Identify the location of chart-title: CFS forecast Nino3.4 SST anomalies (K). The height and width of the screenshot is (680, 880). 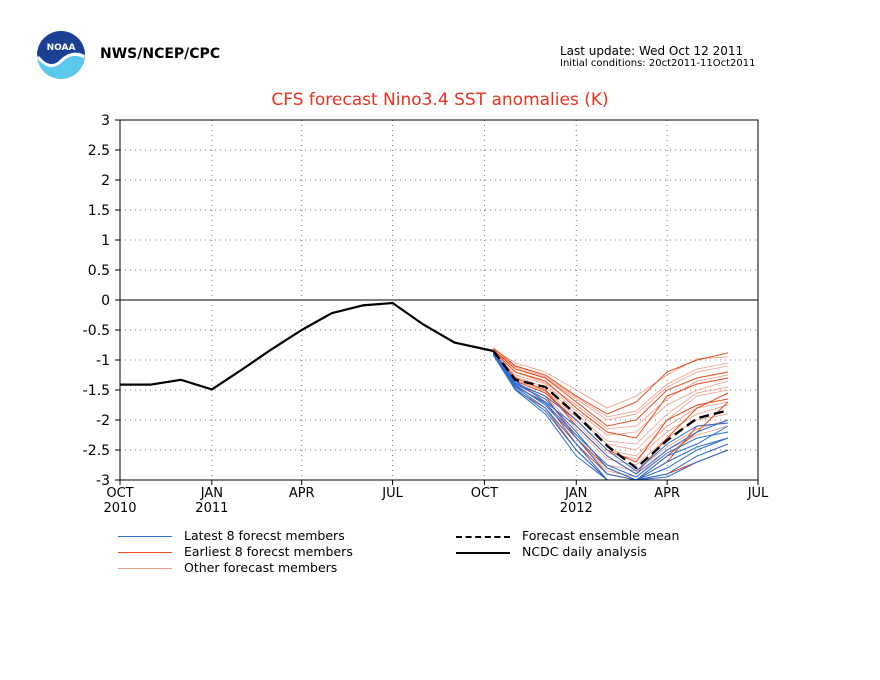
(440, 100).